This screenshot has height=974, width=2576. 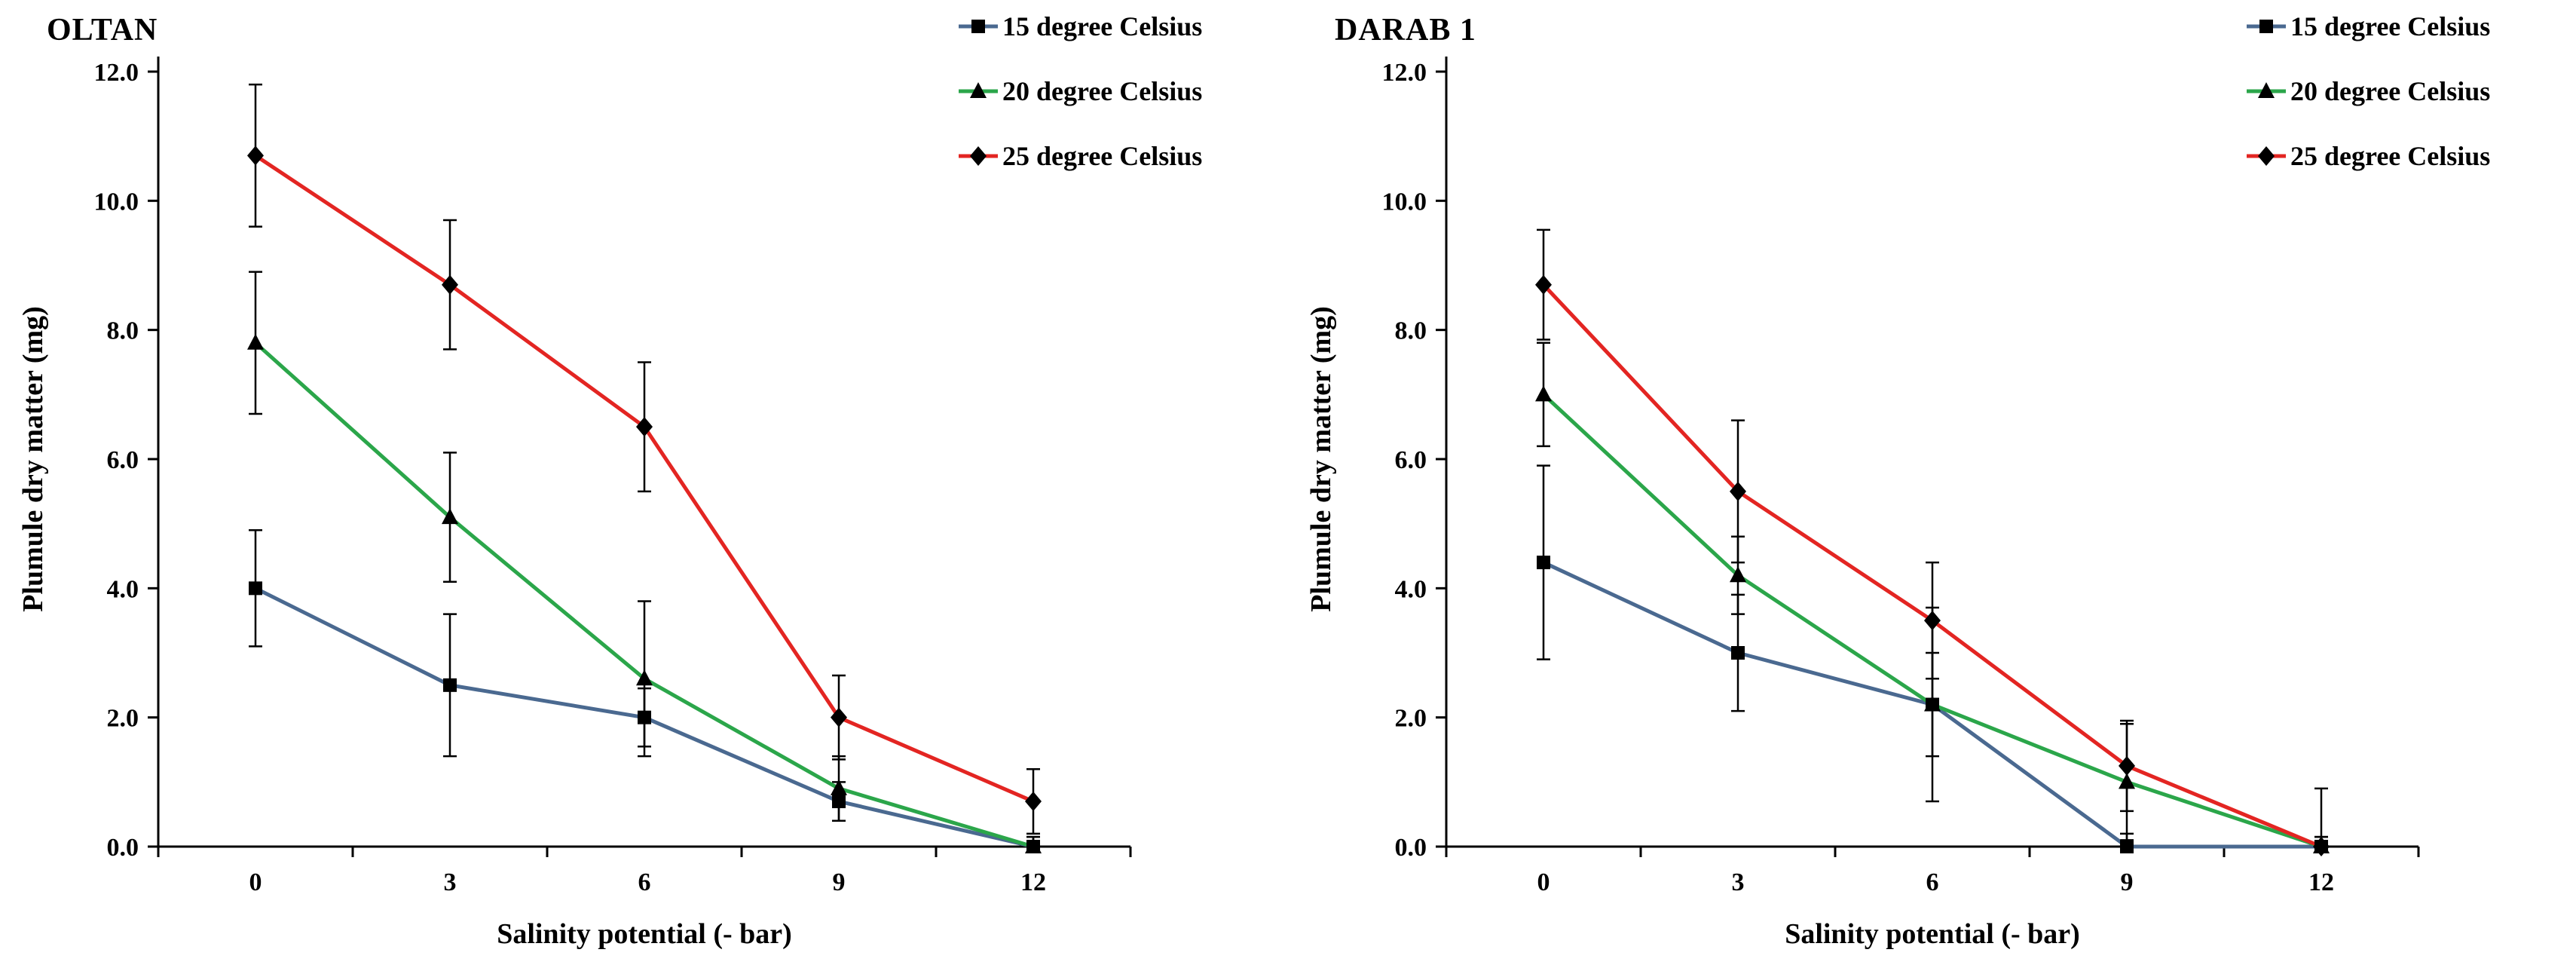 What do you see at coordinates (103, 30) in the screenshot?
I see `chart-title-oltan: OLTAN` at bounding box center [103, 30].